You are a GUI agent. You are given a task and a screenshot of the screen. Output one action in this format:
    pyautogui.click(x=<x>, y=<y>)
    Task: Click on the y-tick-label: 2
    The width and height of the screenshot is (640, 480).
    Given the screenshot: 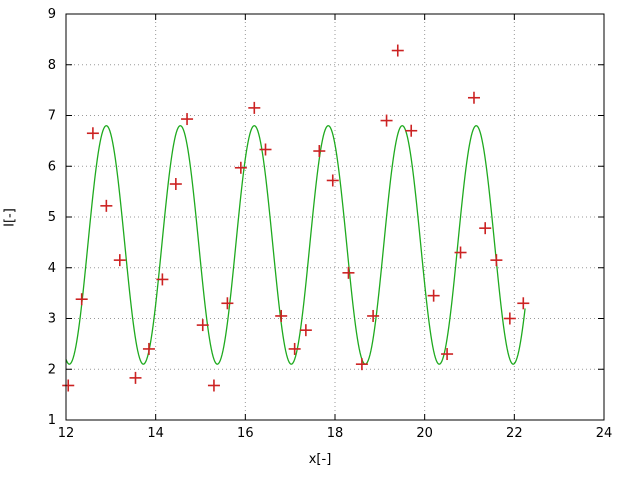 What is the action you would take?
    pyautogui.click(x=52, y=369)
    